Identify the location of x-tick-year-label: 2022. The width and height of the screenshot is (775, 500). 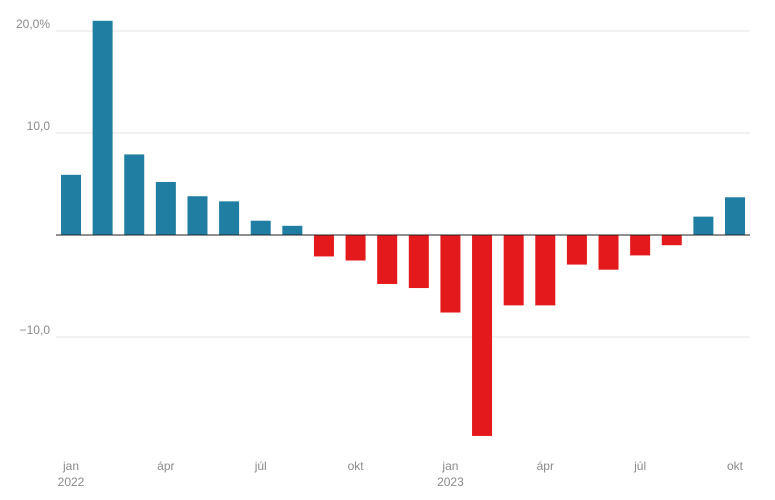
(71, 482).